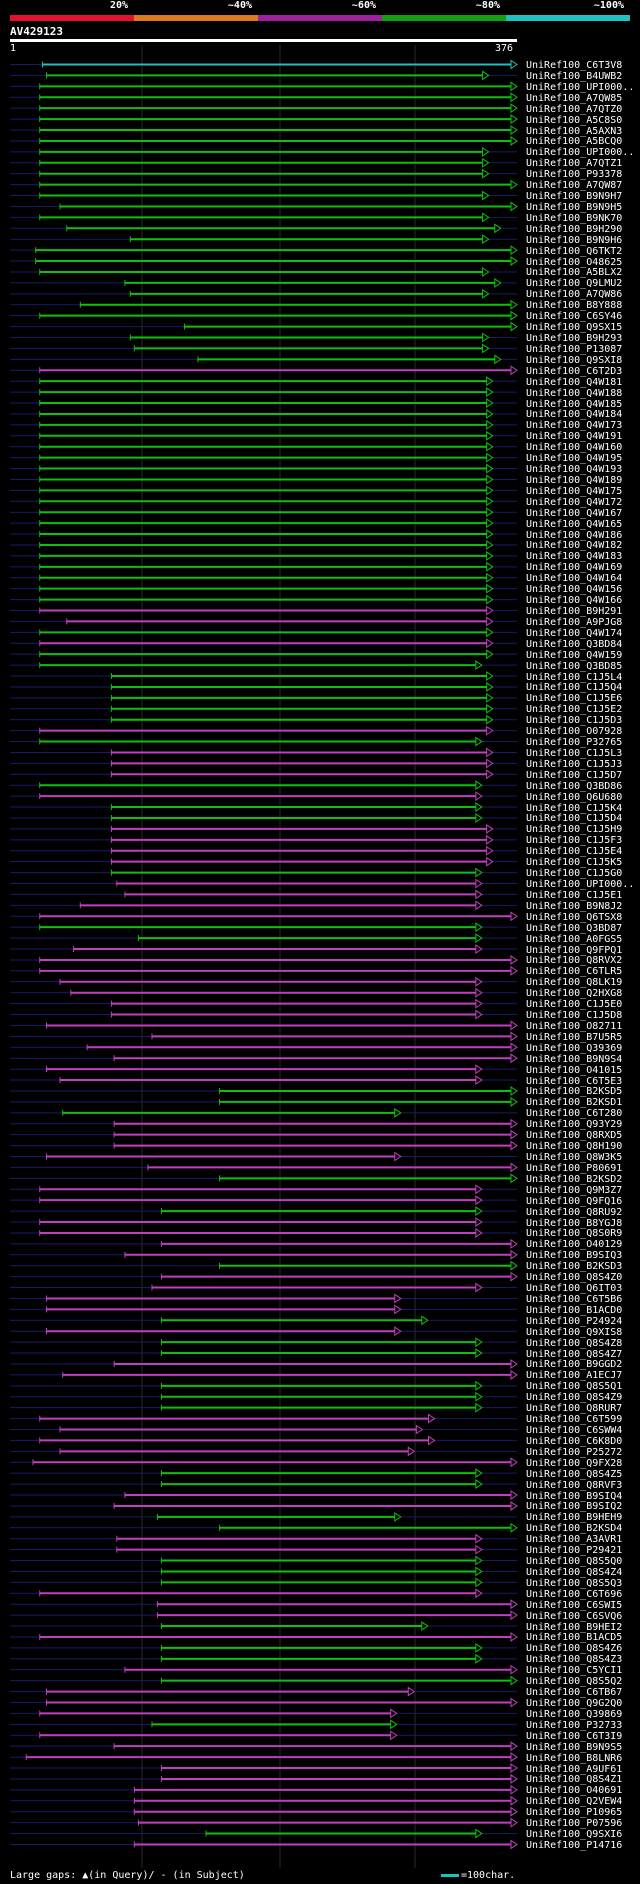  I want to click on hit-label: UniRef100_Q93Y29, so click(574, 1125).